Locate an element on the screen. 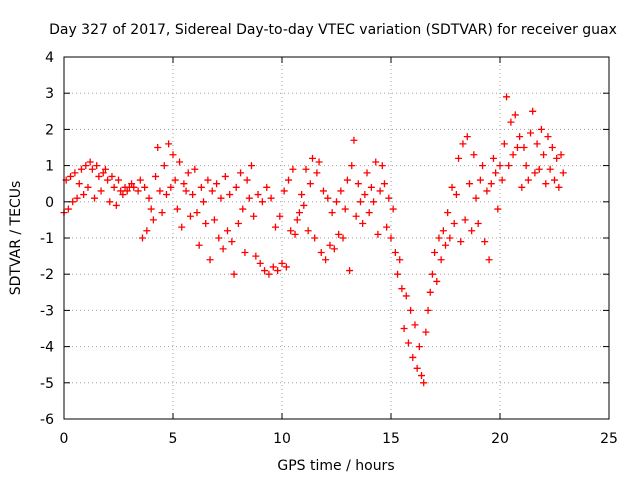 This screenshot has height=480, width=640. y-tick-label: -6 is located at coordinates (47, 420).